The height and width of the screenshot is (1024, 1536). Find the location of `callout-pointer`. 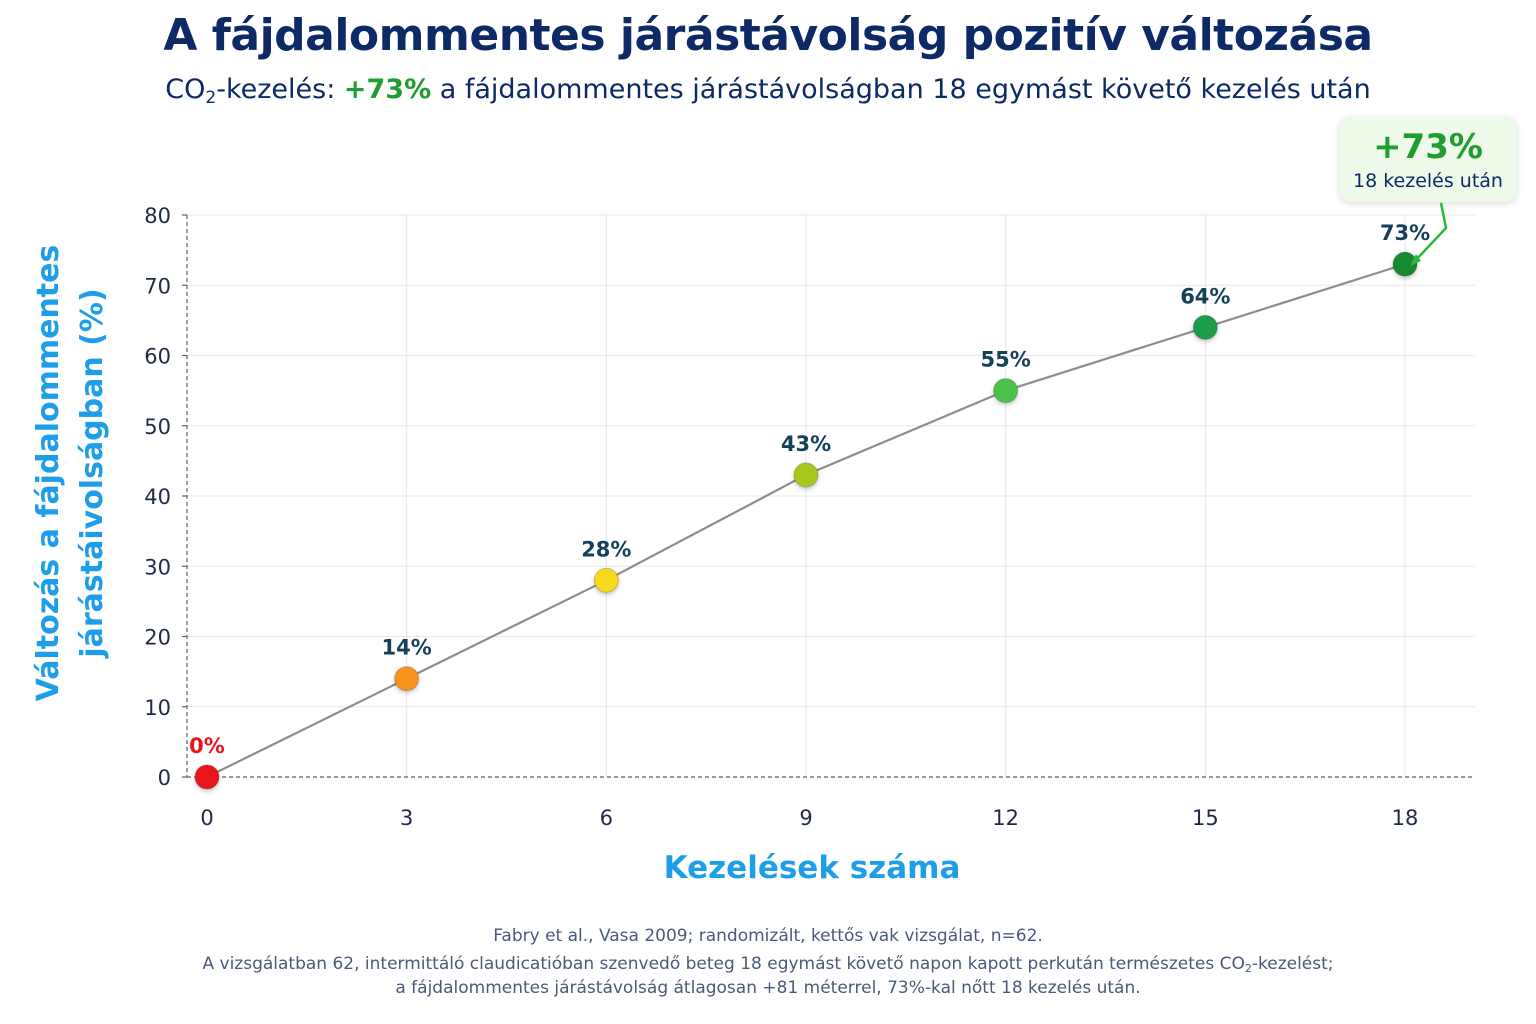

callout-pointer is located at coordinates (1430, 232).